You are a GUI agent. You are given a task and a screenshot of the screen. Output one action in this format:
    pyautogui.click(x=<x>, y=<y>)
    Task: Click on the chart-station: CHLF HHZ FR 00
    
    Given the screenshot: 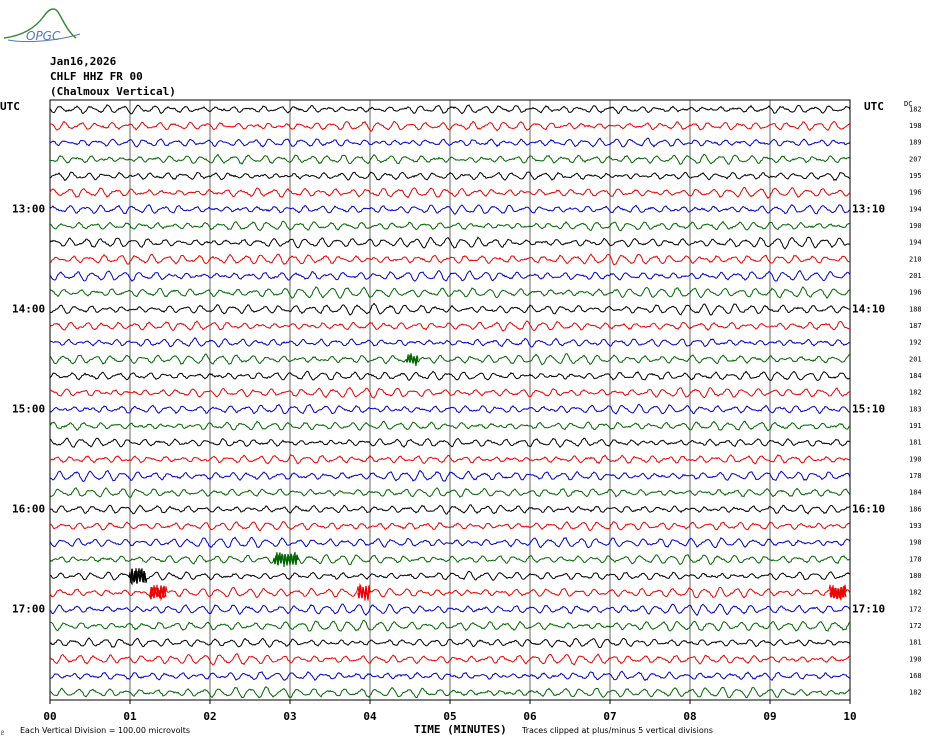 What is the action you would take?
    pyautogui.click(x=96, y=76)
    